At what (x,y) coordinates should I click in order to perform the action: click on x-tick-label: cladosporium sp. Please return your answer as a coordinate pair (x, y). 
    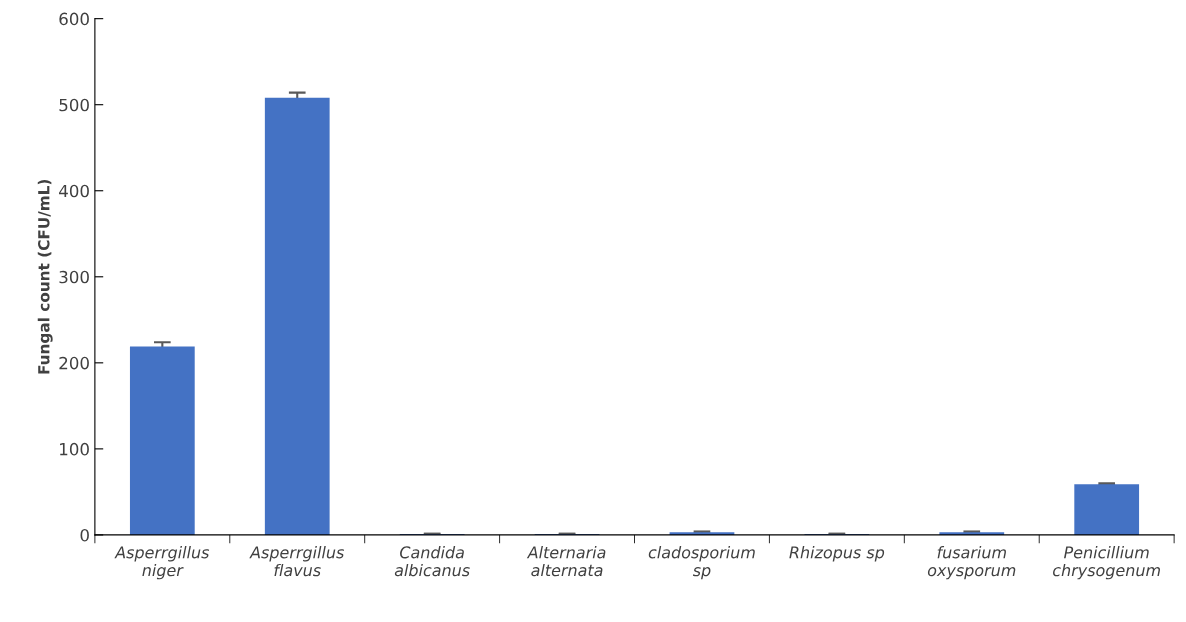
    Looking at the image, I should click on (701, 563).